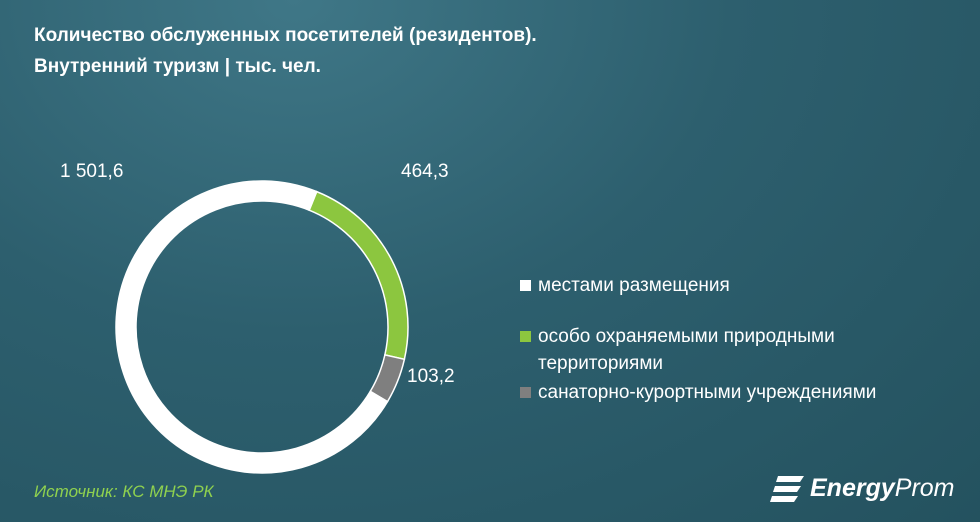  I want to click on energyprom-logo: EnergyProm, so click(862, 489).